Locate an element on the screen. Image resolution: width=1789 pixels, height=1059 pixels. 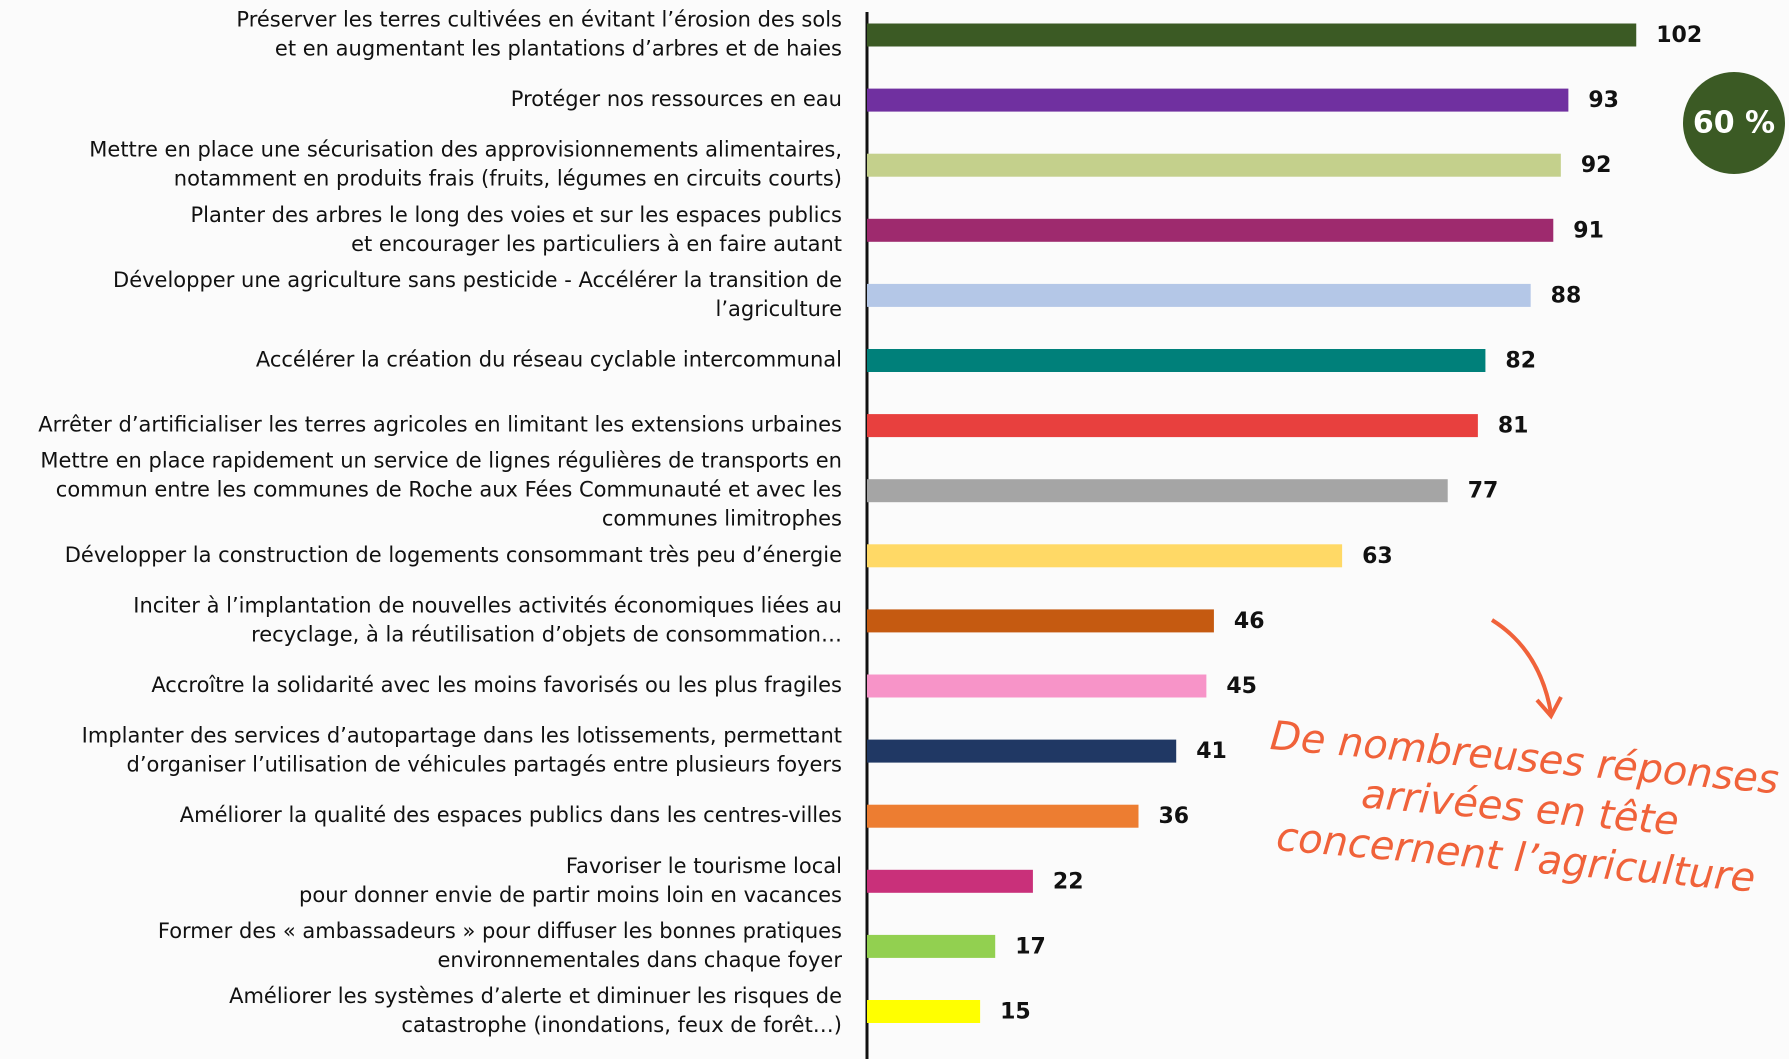
value-label: 82 is located at coordinates (1520, 361).